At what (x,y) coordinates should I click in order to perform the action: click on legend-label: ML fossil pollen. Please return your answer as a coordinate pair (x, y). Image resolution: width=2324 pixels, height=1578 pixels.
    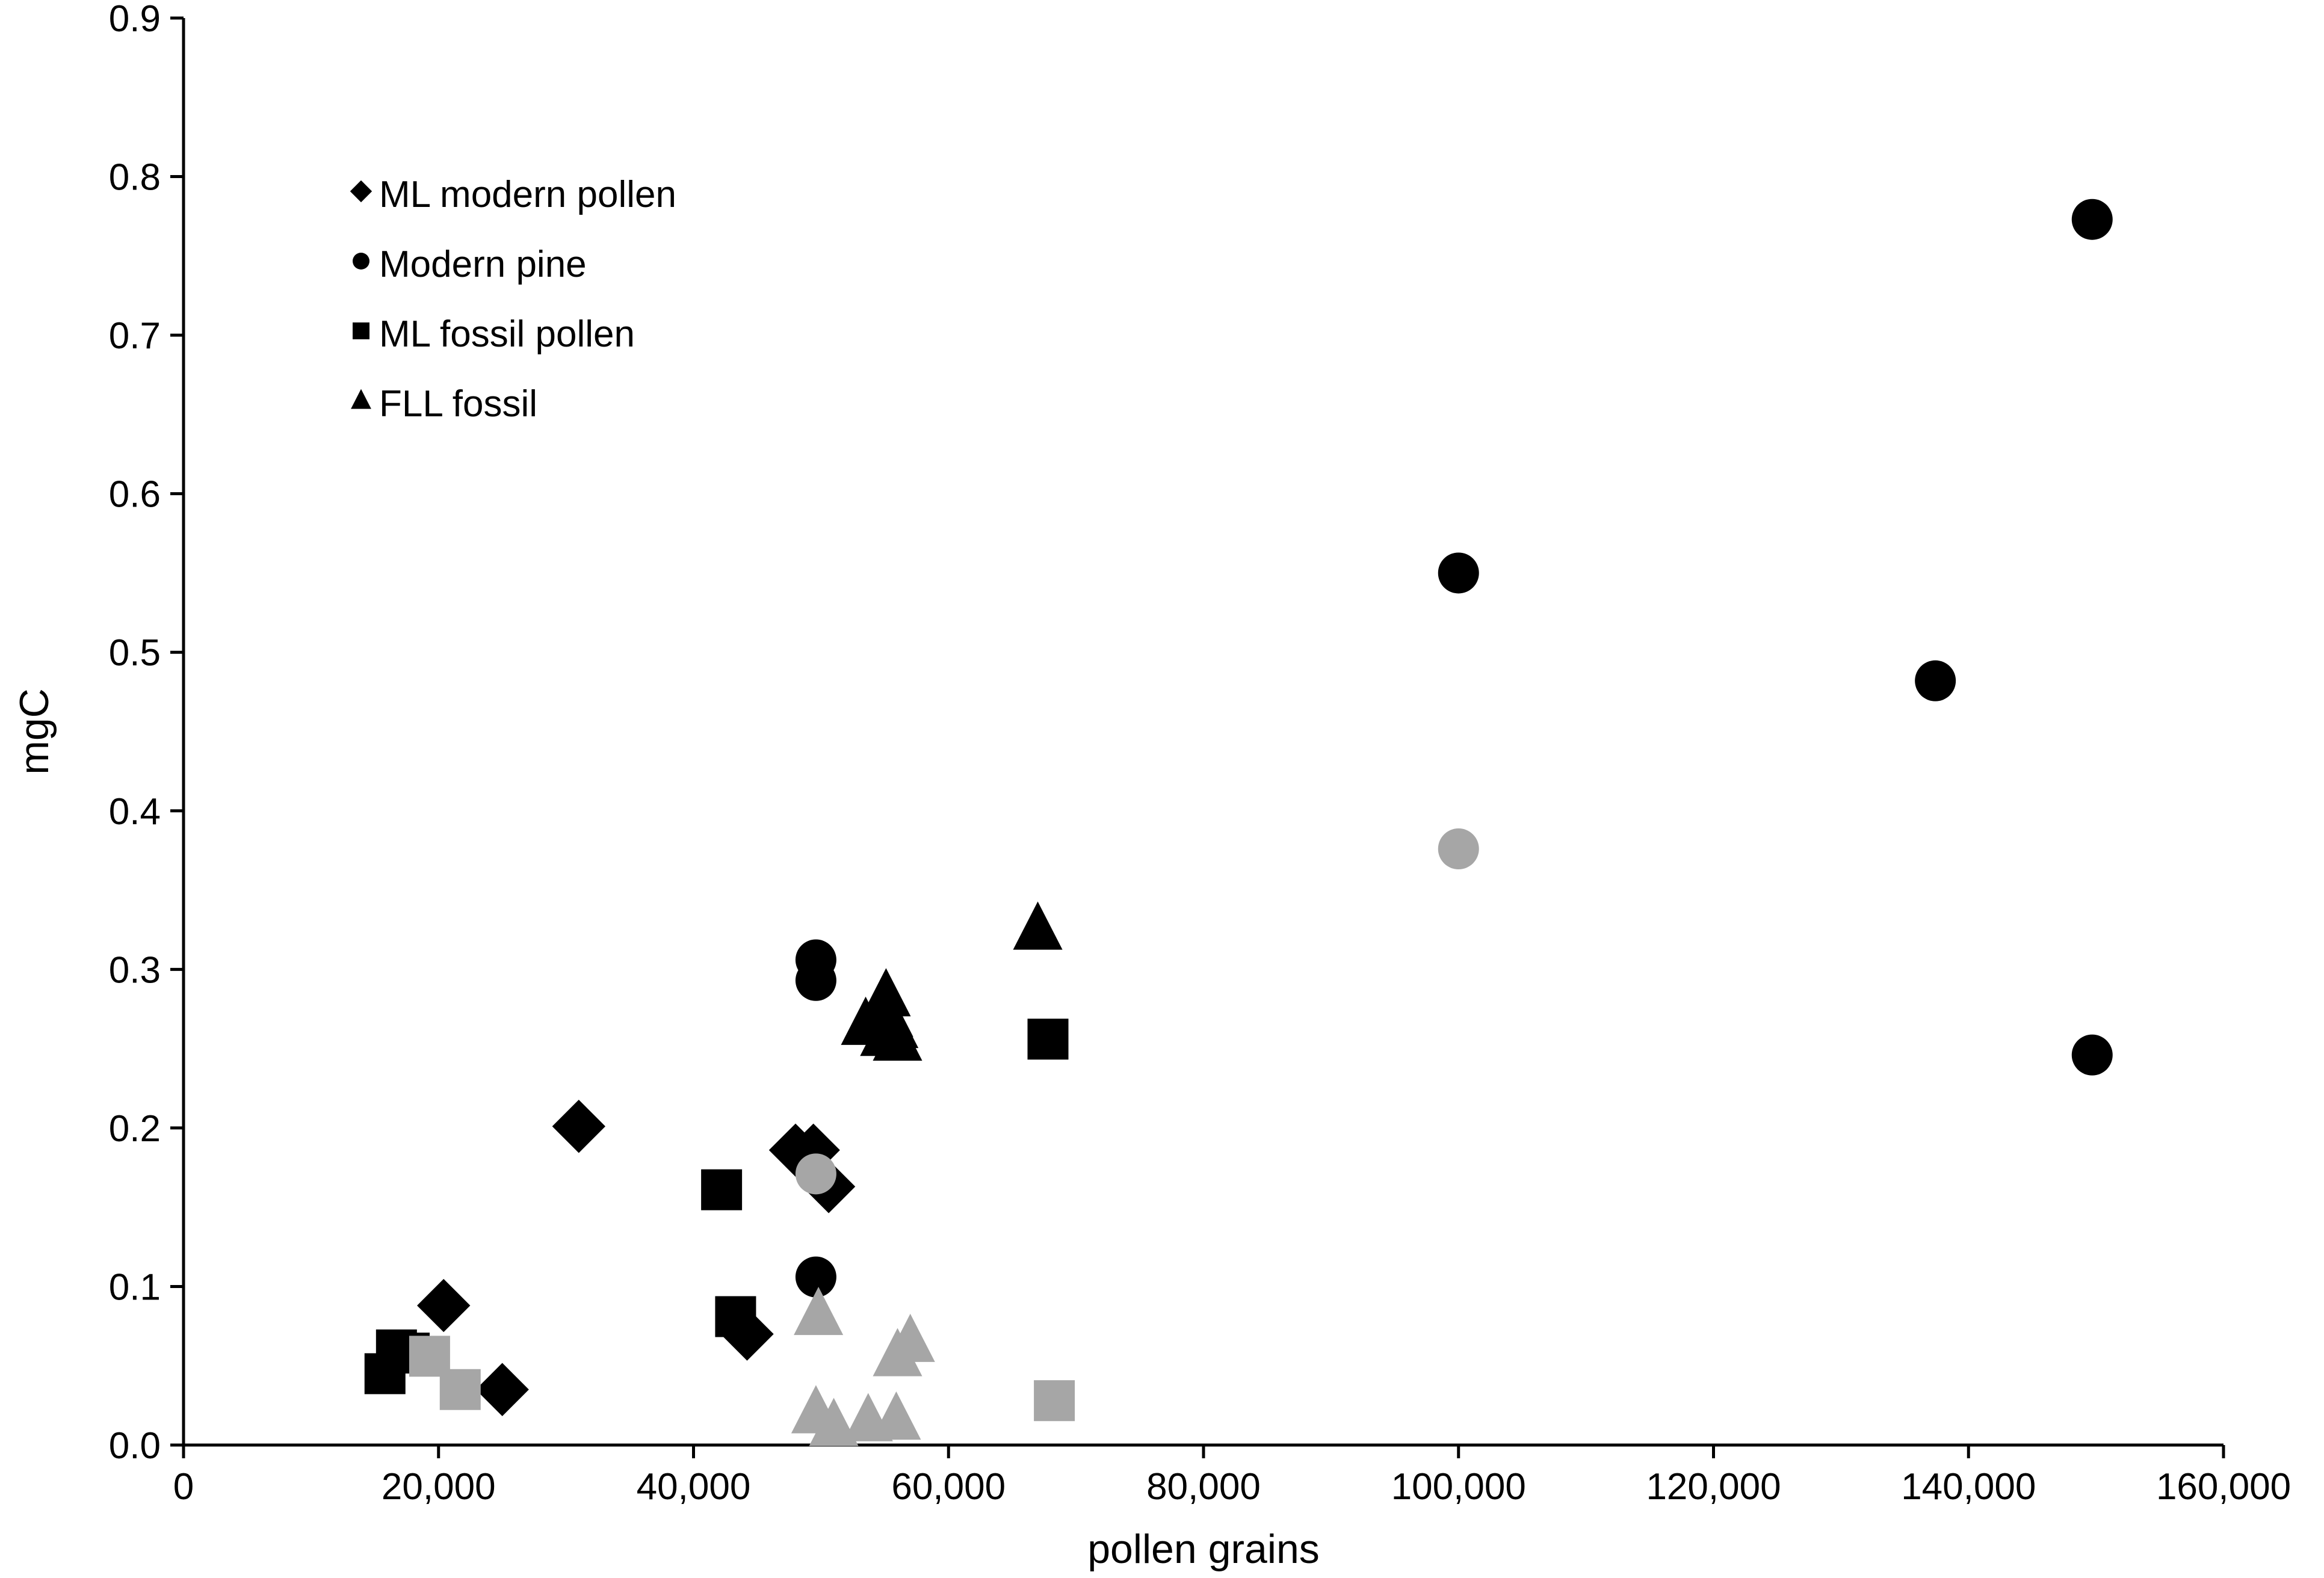
    Looking at the image, I should click on (507, 334).